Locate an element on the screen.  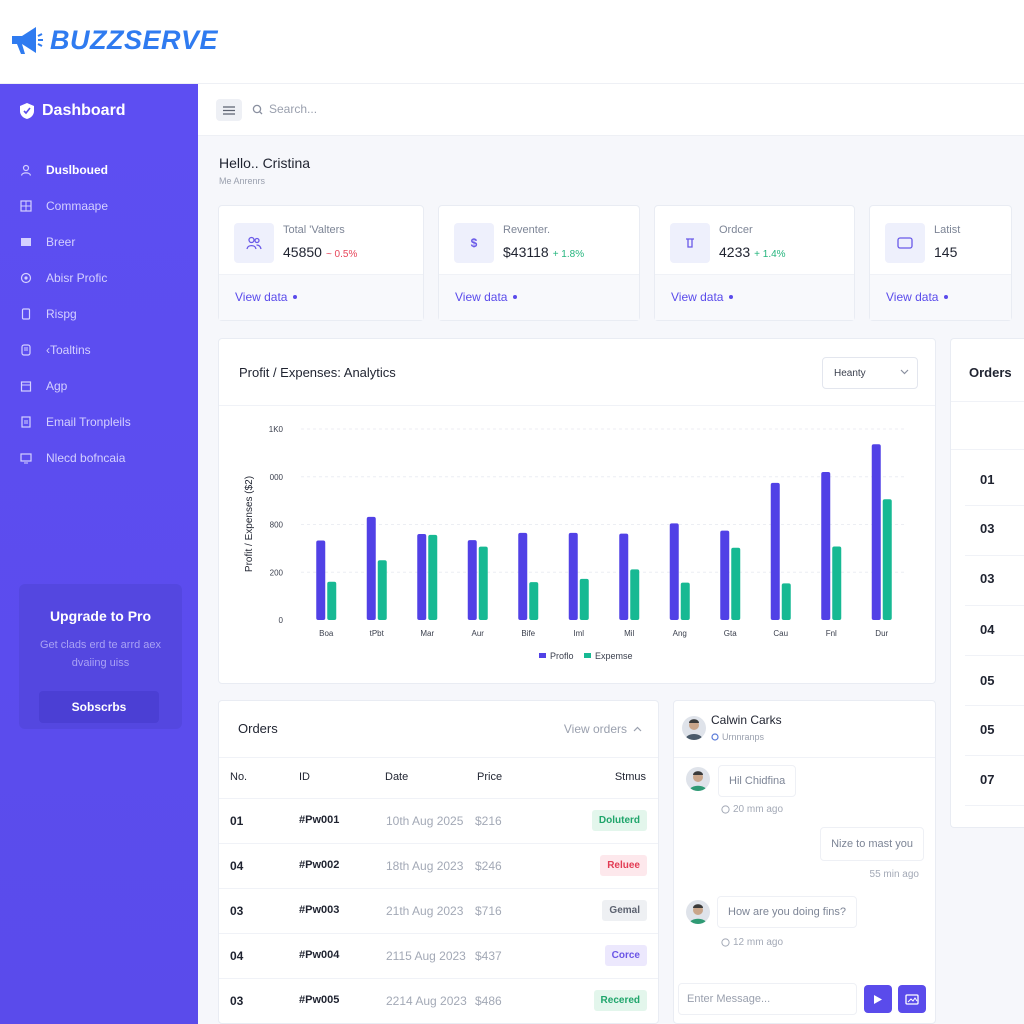
orders-side-panel: Orders 01 03 03 04 05 05 07 is located at coordinates (987, 583).